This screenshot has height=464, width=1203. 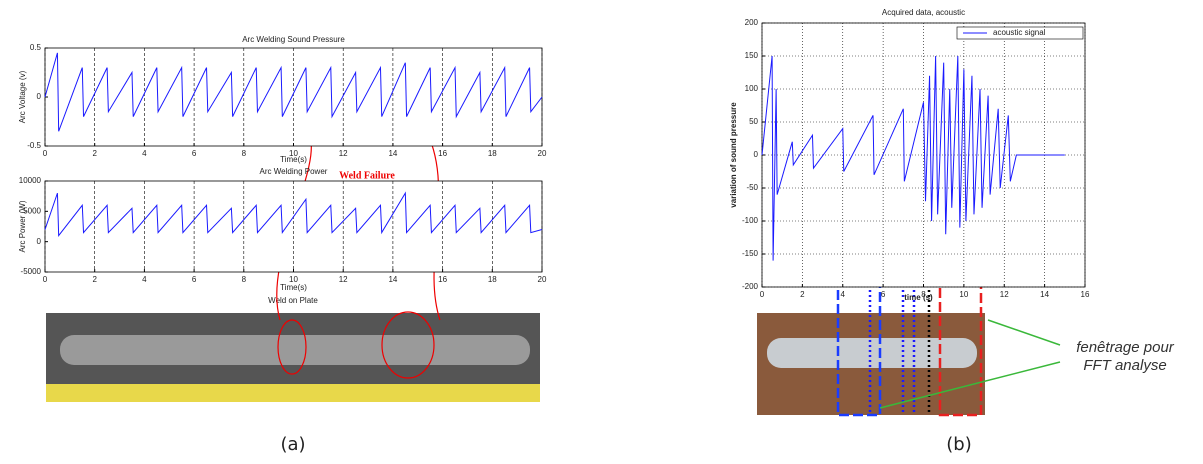 What do you see at coordinates (923, 12) in the screenshot?
I see `chart-title: Acquired data, acoustic` at bounding box center [923, 12].